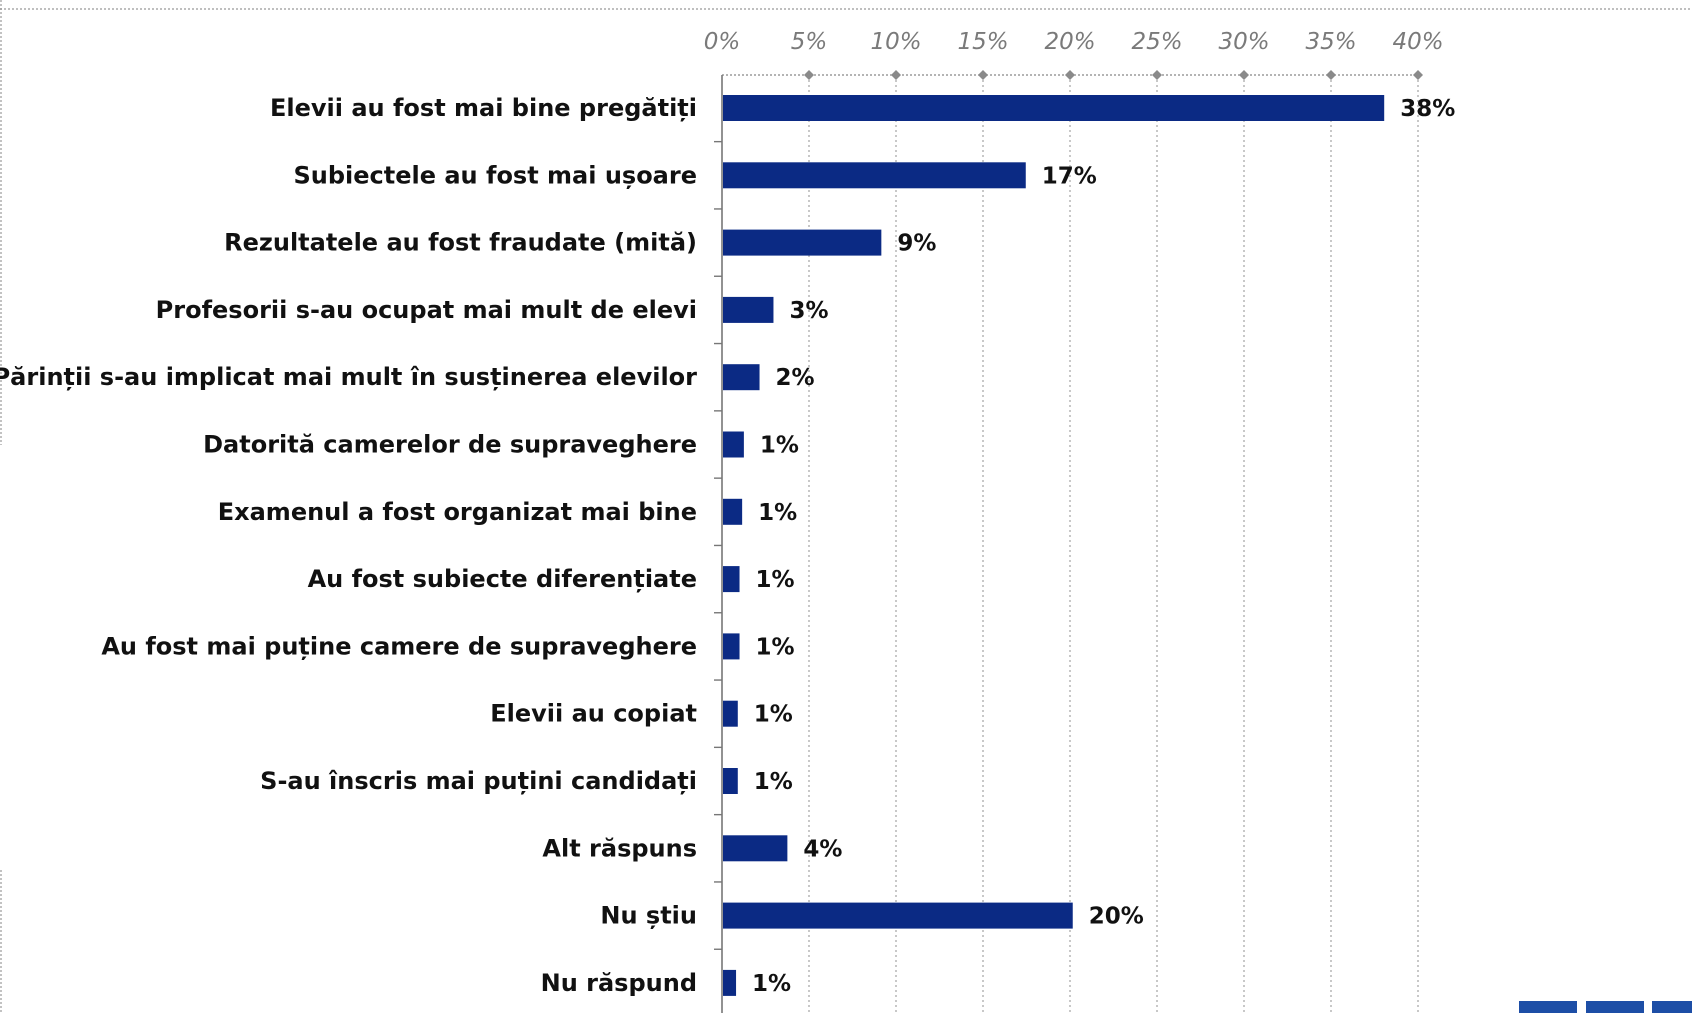  Describe the element at coordinates (1116, 917) in the screenshot. I see `data-label: 20%` at that location.